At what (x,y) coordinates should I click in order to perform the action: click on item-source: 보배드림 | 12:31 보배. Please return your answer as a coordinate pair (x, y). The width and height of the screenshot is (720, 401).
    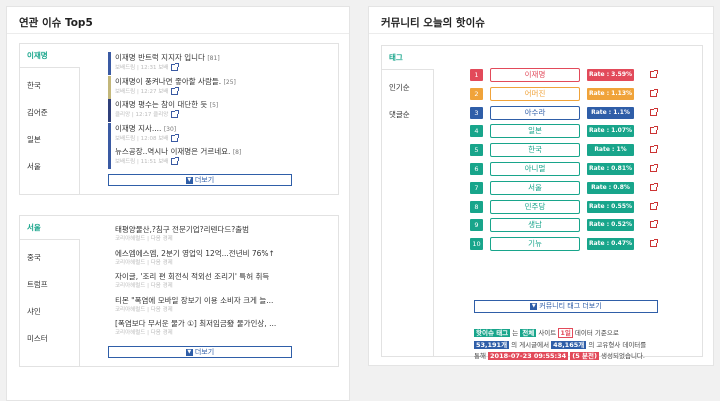
    Looking at the image, I should click on (142, 68).